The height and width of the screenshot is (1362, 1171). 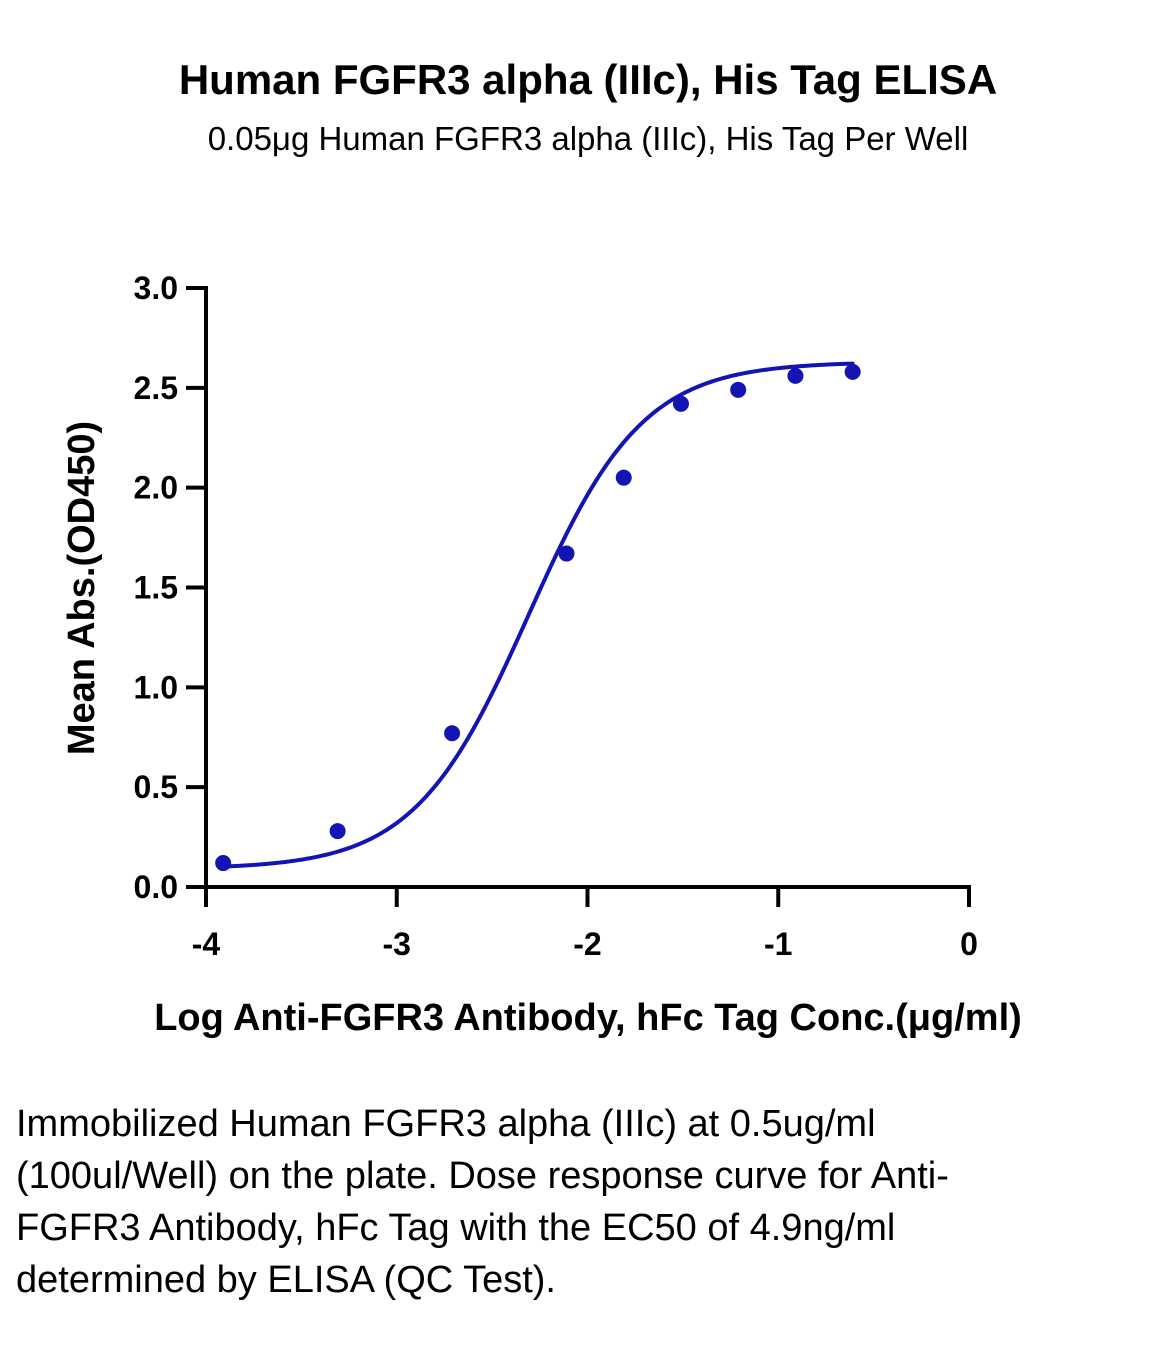 What do you see at coordinates (587, 944) in the screenshot?
I see `x-tick-label: -2` at bounding box center [587, 944].